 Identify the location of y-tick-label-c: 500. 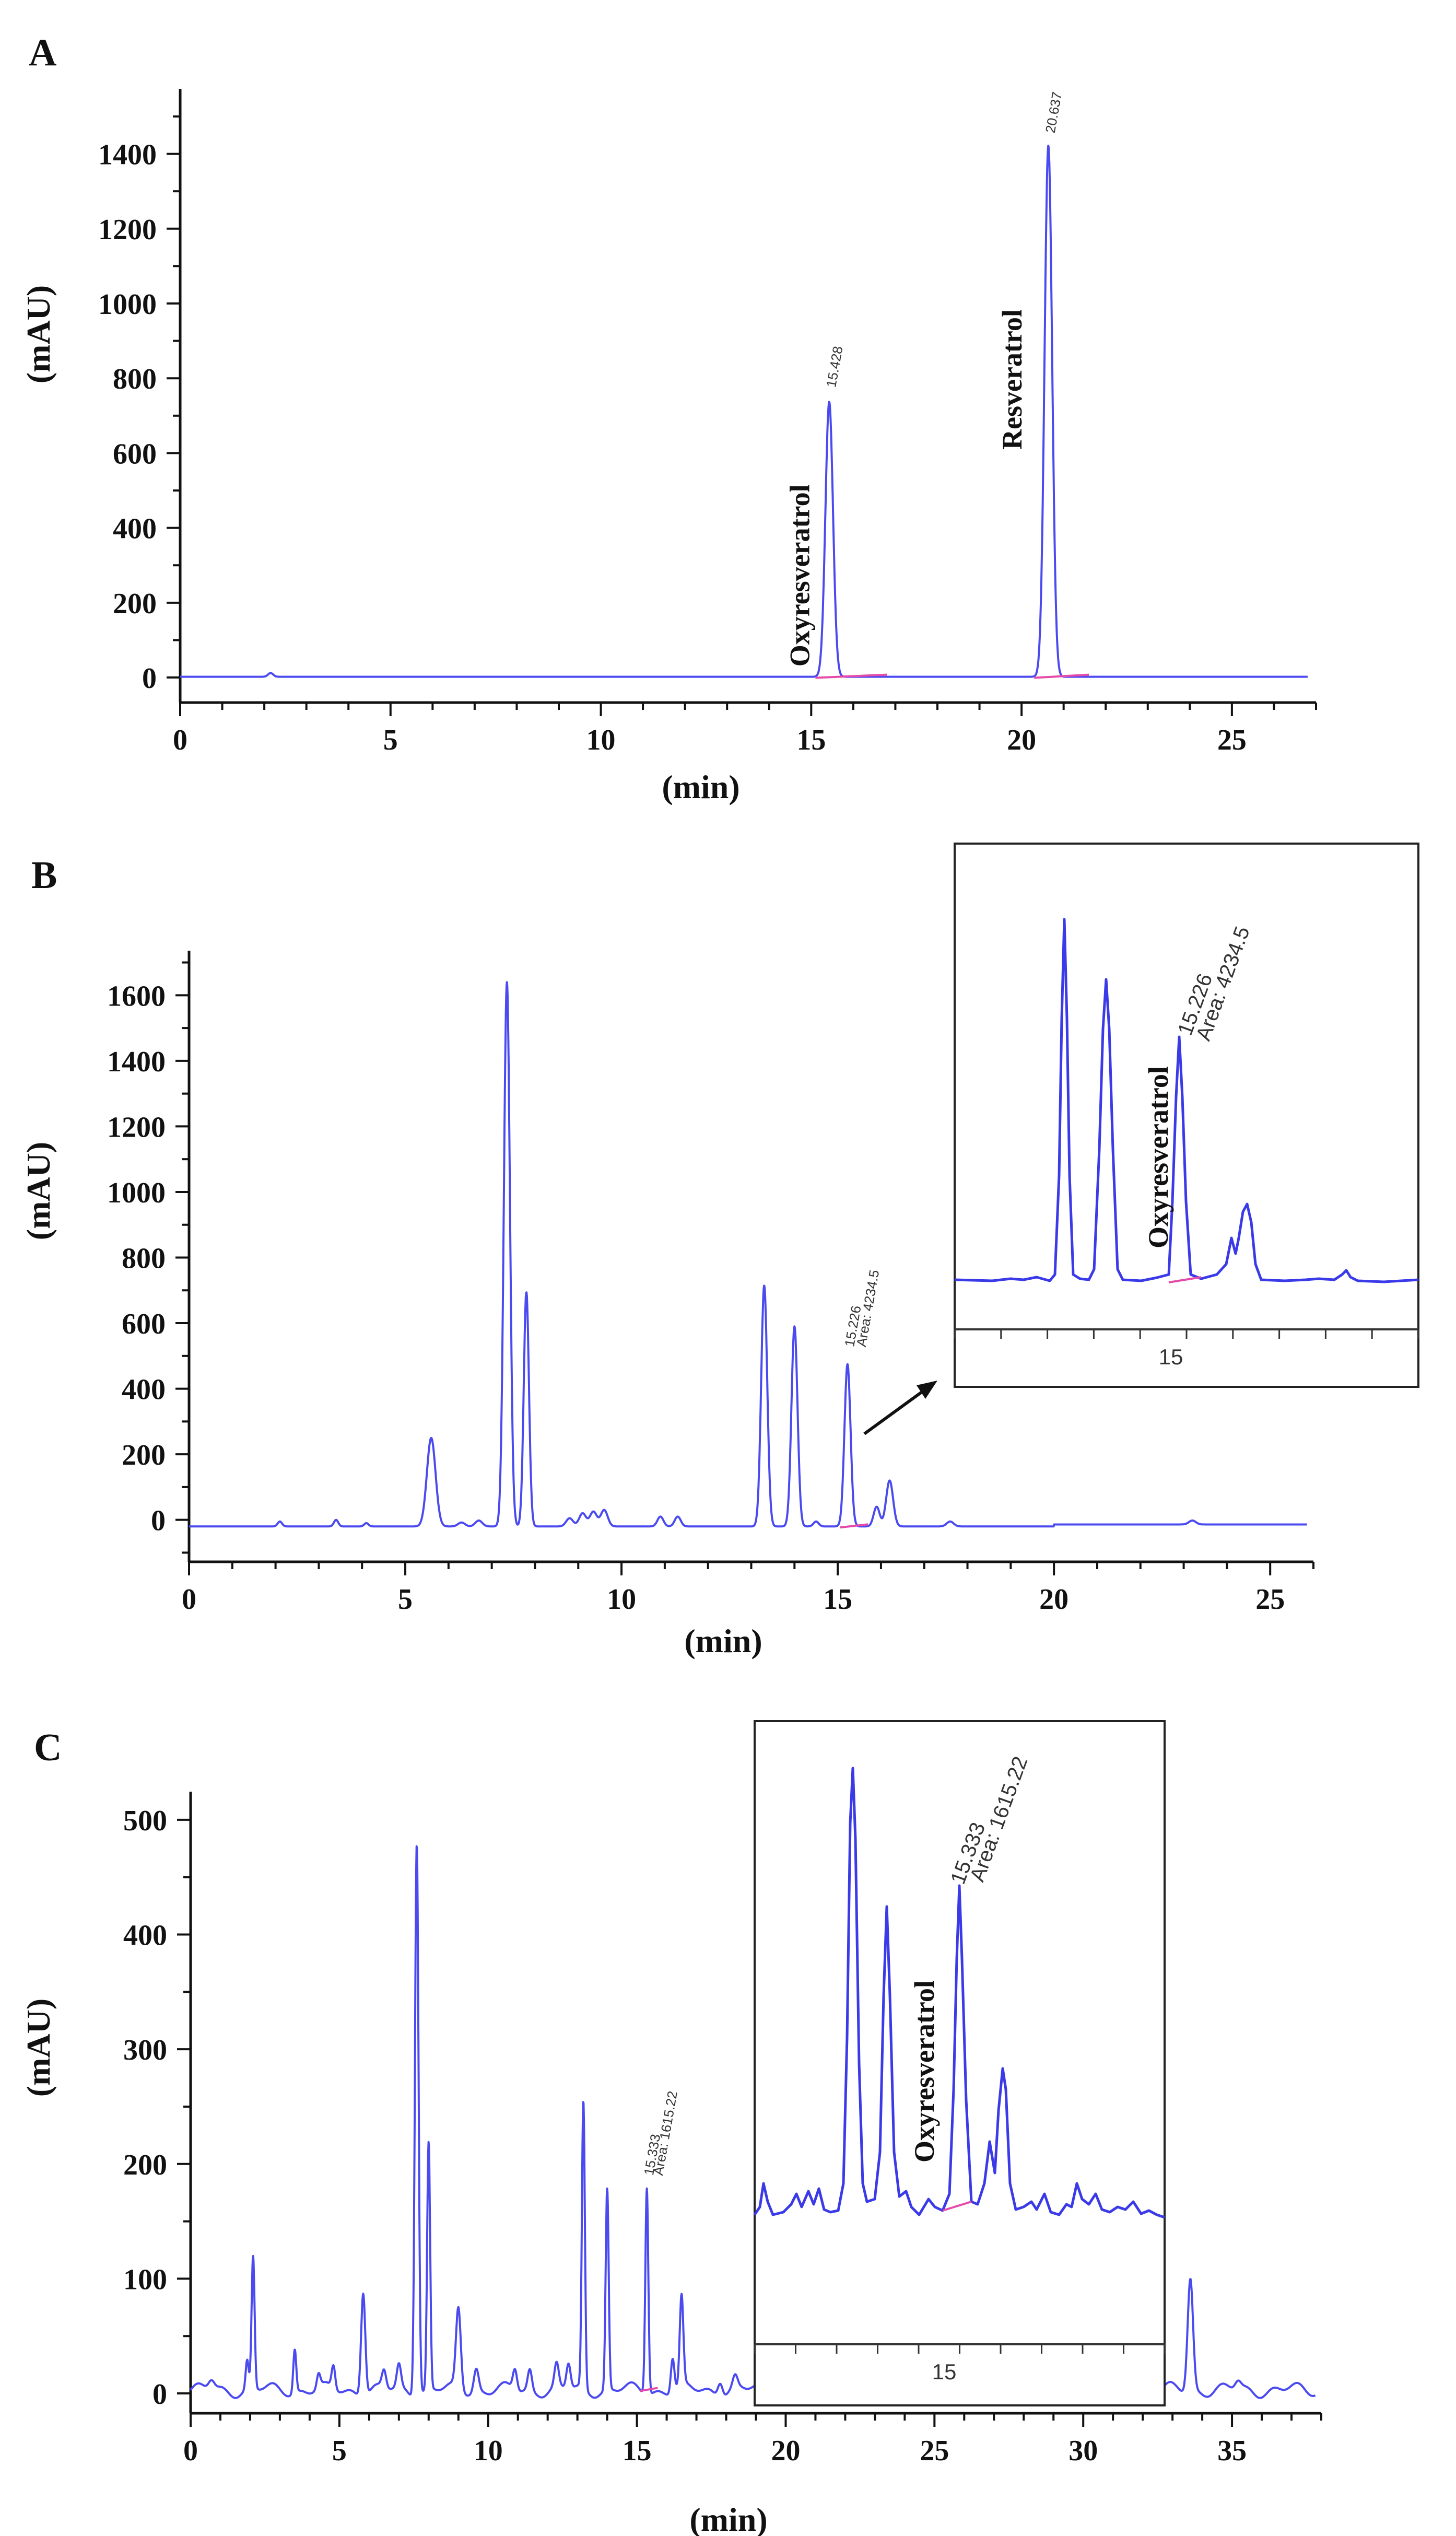
(145, 1821).